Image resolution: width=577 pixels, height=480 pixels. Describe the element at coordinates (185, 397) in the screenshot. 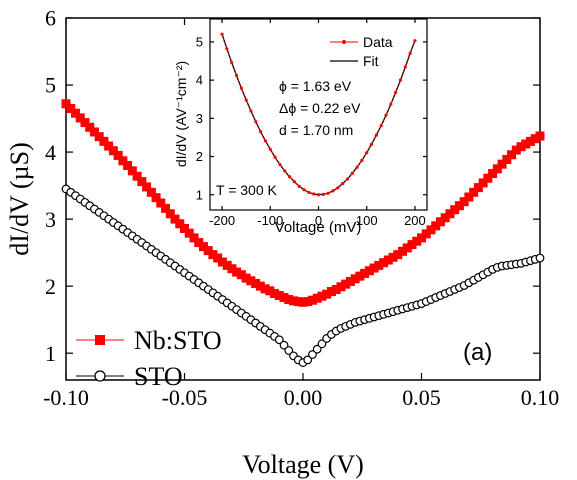

I see `main-x-tick-label: -0.05` at that location.